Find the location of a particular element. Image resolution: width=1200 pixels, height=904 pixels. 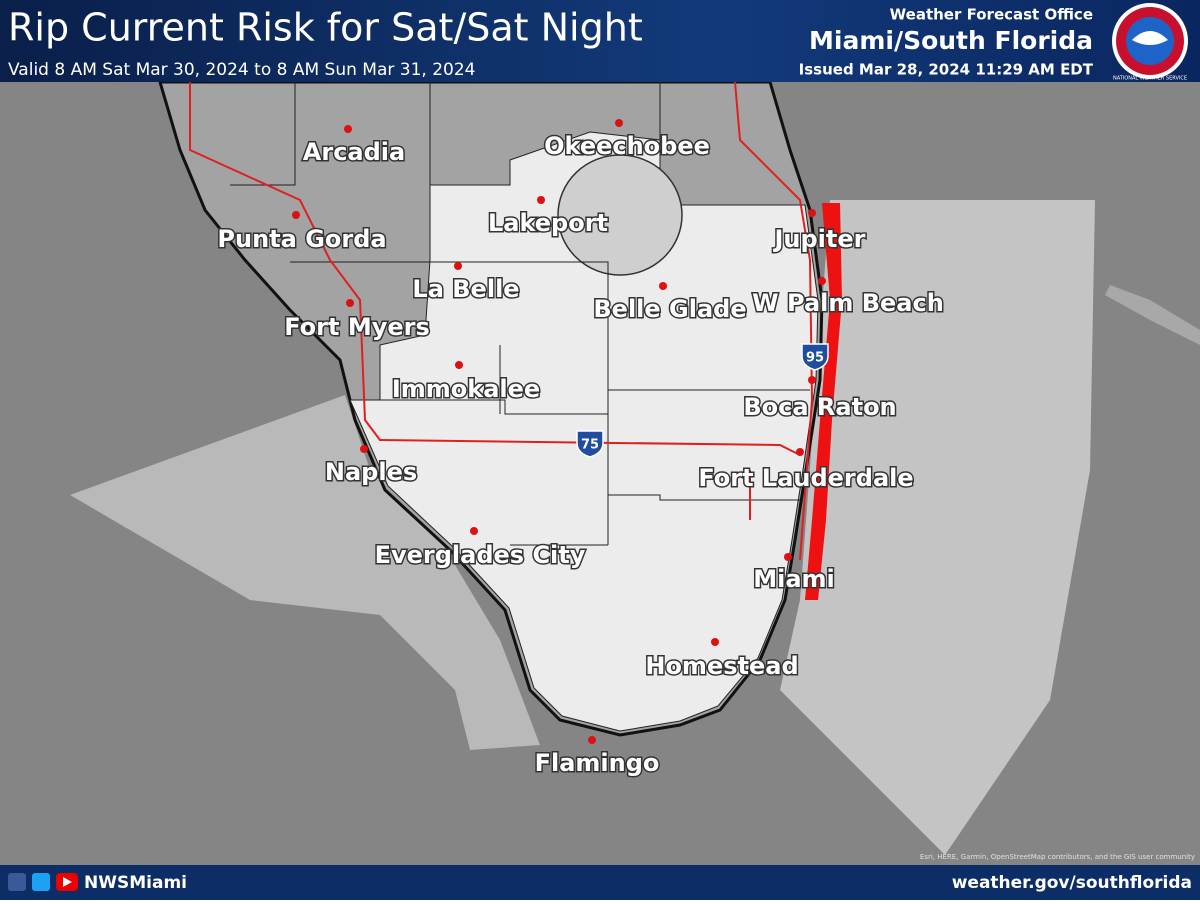

city-label: Boca Raton is located at coordinates (819, 407).